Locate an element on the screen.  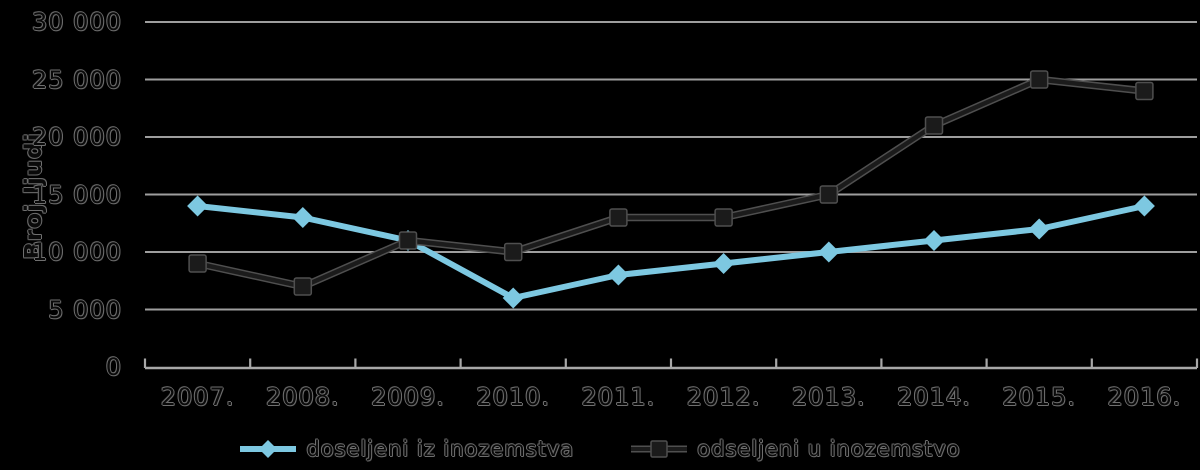
legend-label-odseljeni: odseljeni u inozemstvo is located at coordinates (829, 449).